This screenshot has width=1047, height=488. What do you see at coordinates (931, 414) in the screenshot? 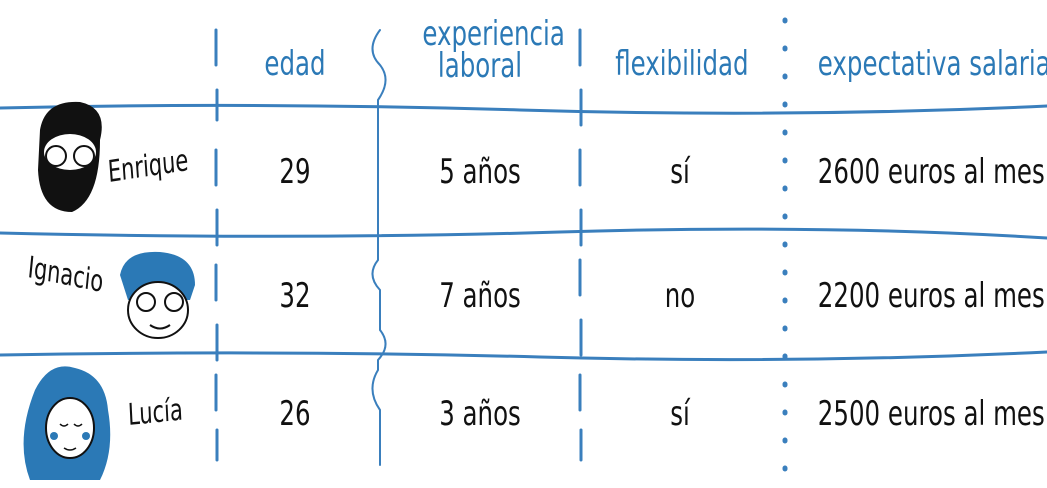
I see `table-cell: 2500 euros al mes` at bounding box center [931, 414].